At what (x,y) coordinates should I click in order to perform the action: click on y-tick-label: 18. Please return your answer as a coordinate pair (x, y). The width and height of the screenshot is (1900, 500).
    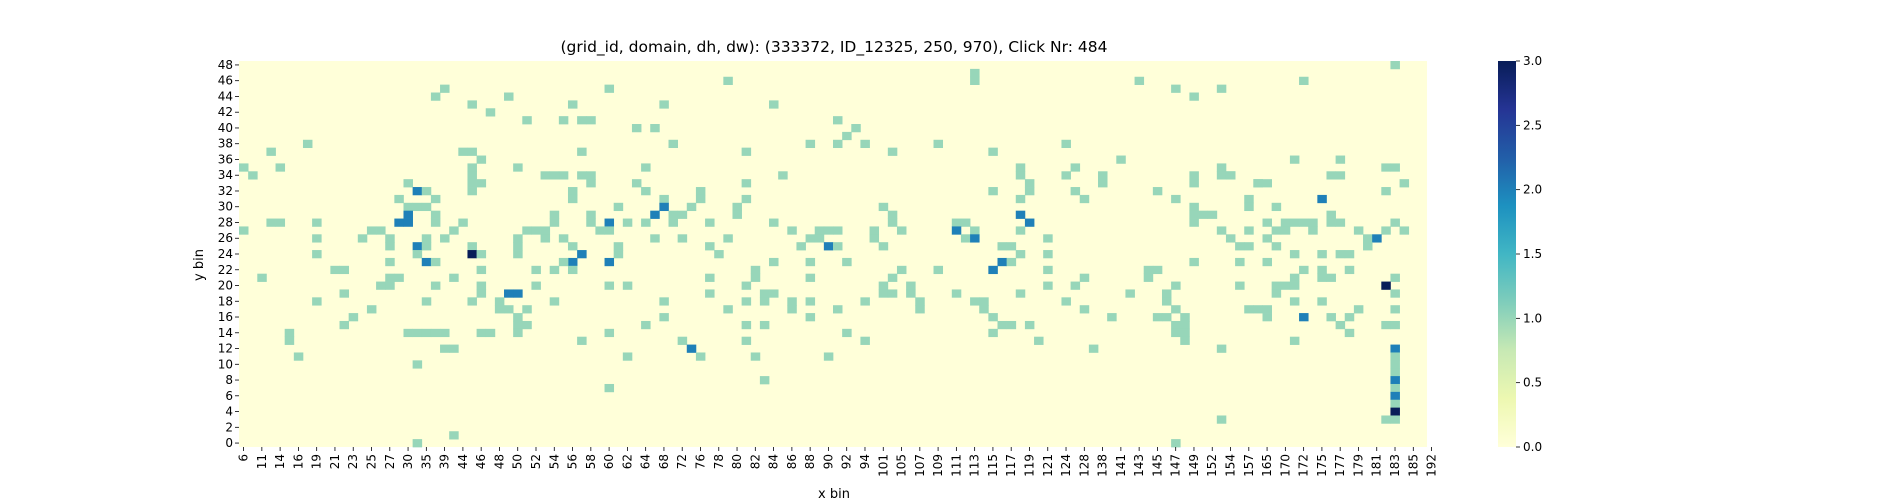
    Looking at the image, I should click on (225, 301).